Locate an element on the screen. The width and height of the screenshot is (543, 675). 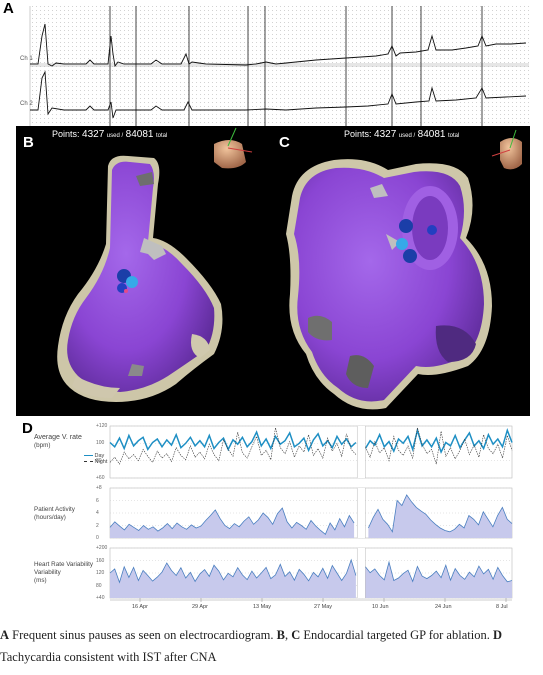
y-tick-label: +40 is located at coordinates (100, 598).